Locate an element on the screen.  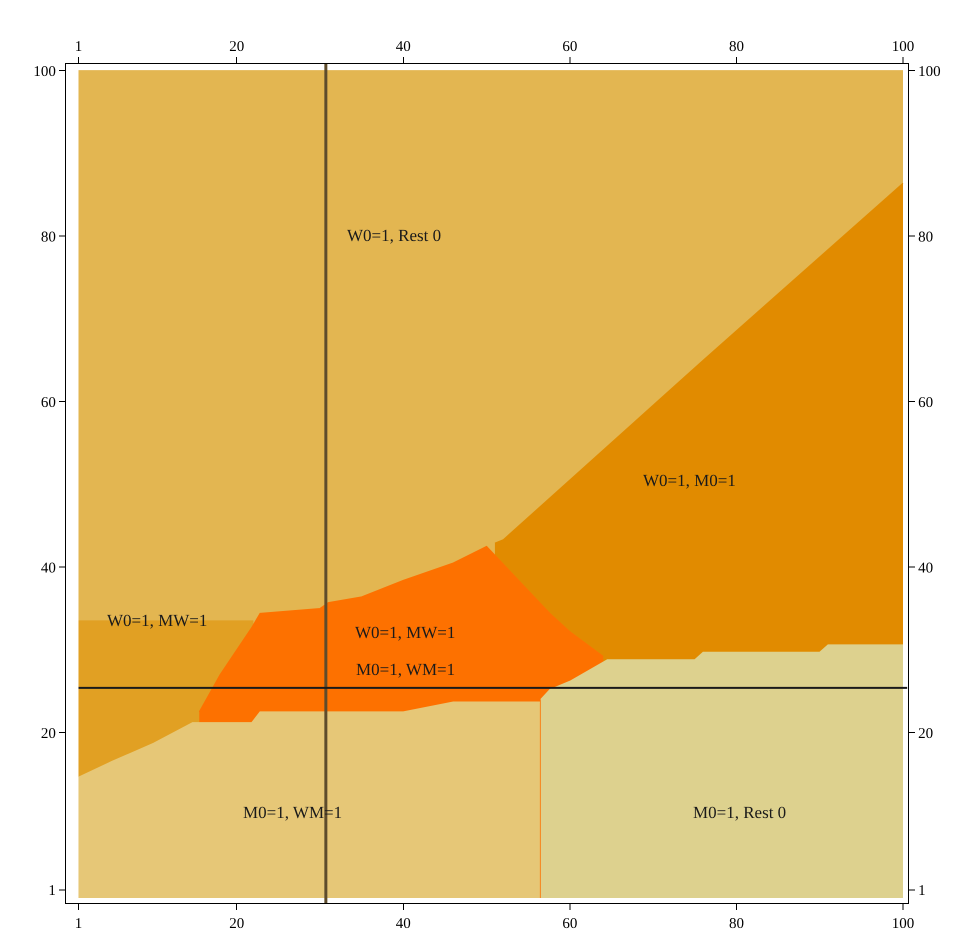
x-tick-label: 60 is located at coordinates (570, 46).